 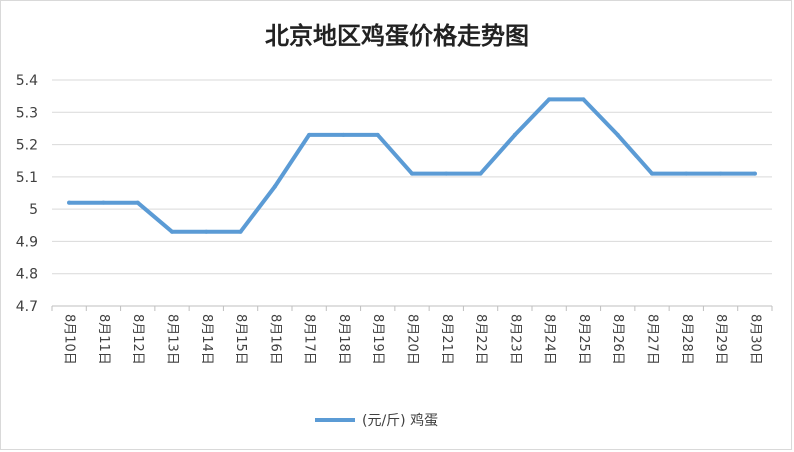 I want to click on y-tick-label: 5.1, so click(x=27, y=178).